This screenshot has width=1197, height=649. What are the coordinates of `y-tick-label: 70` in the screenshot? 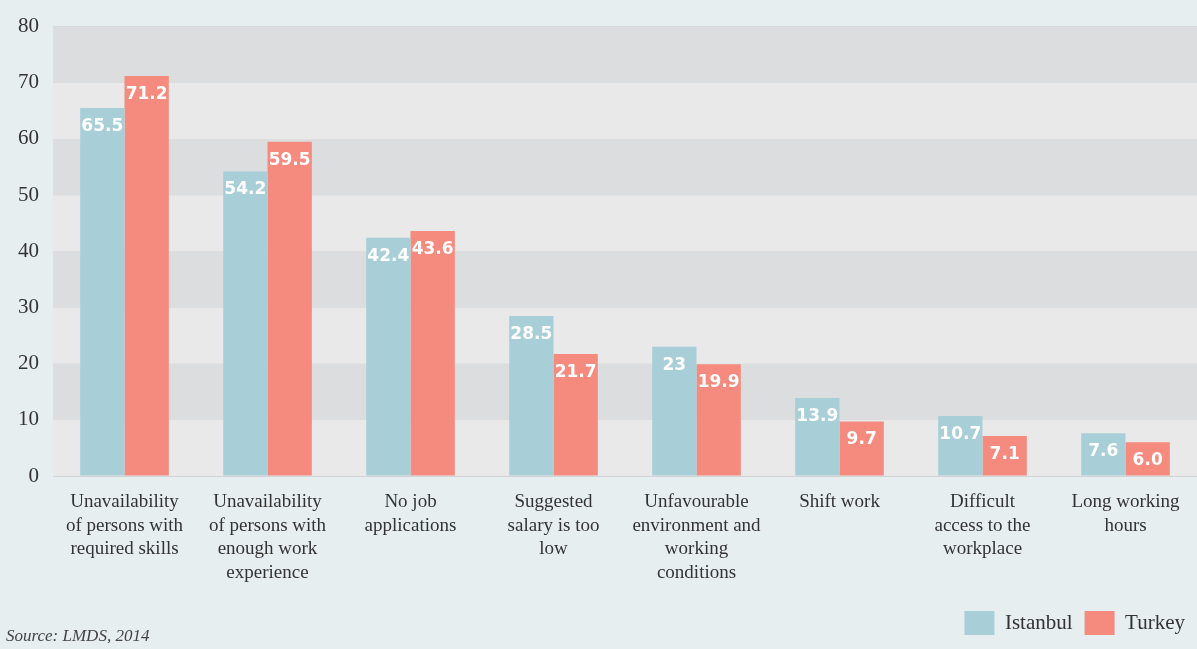 It's located at (28, 81).